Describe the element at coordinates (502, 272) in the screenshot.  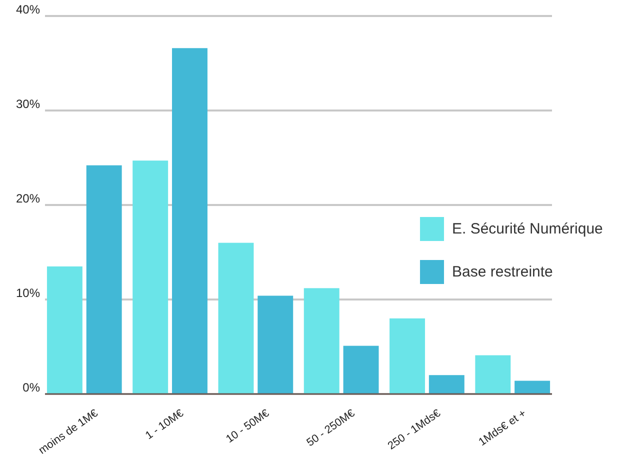
I see `legend-label: Base restreinte` at that location.